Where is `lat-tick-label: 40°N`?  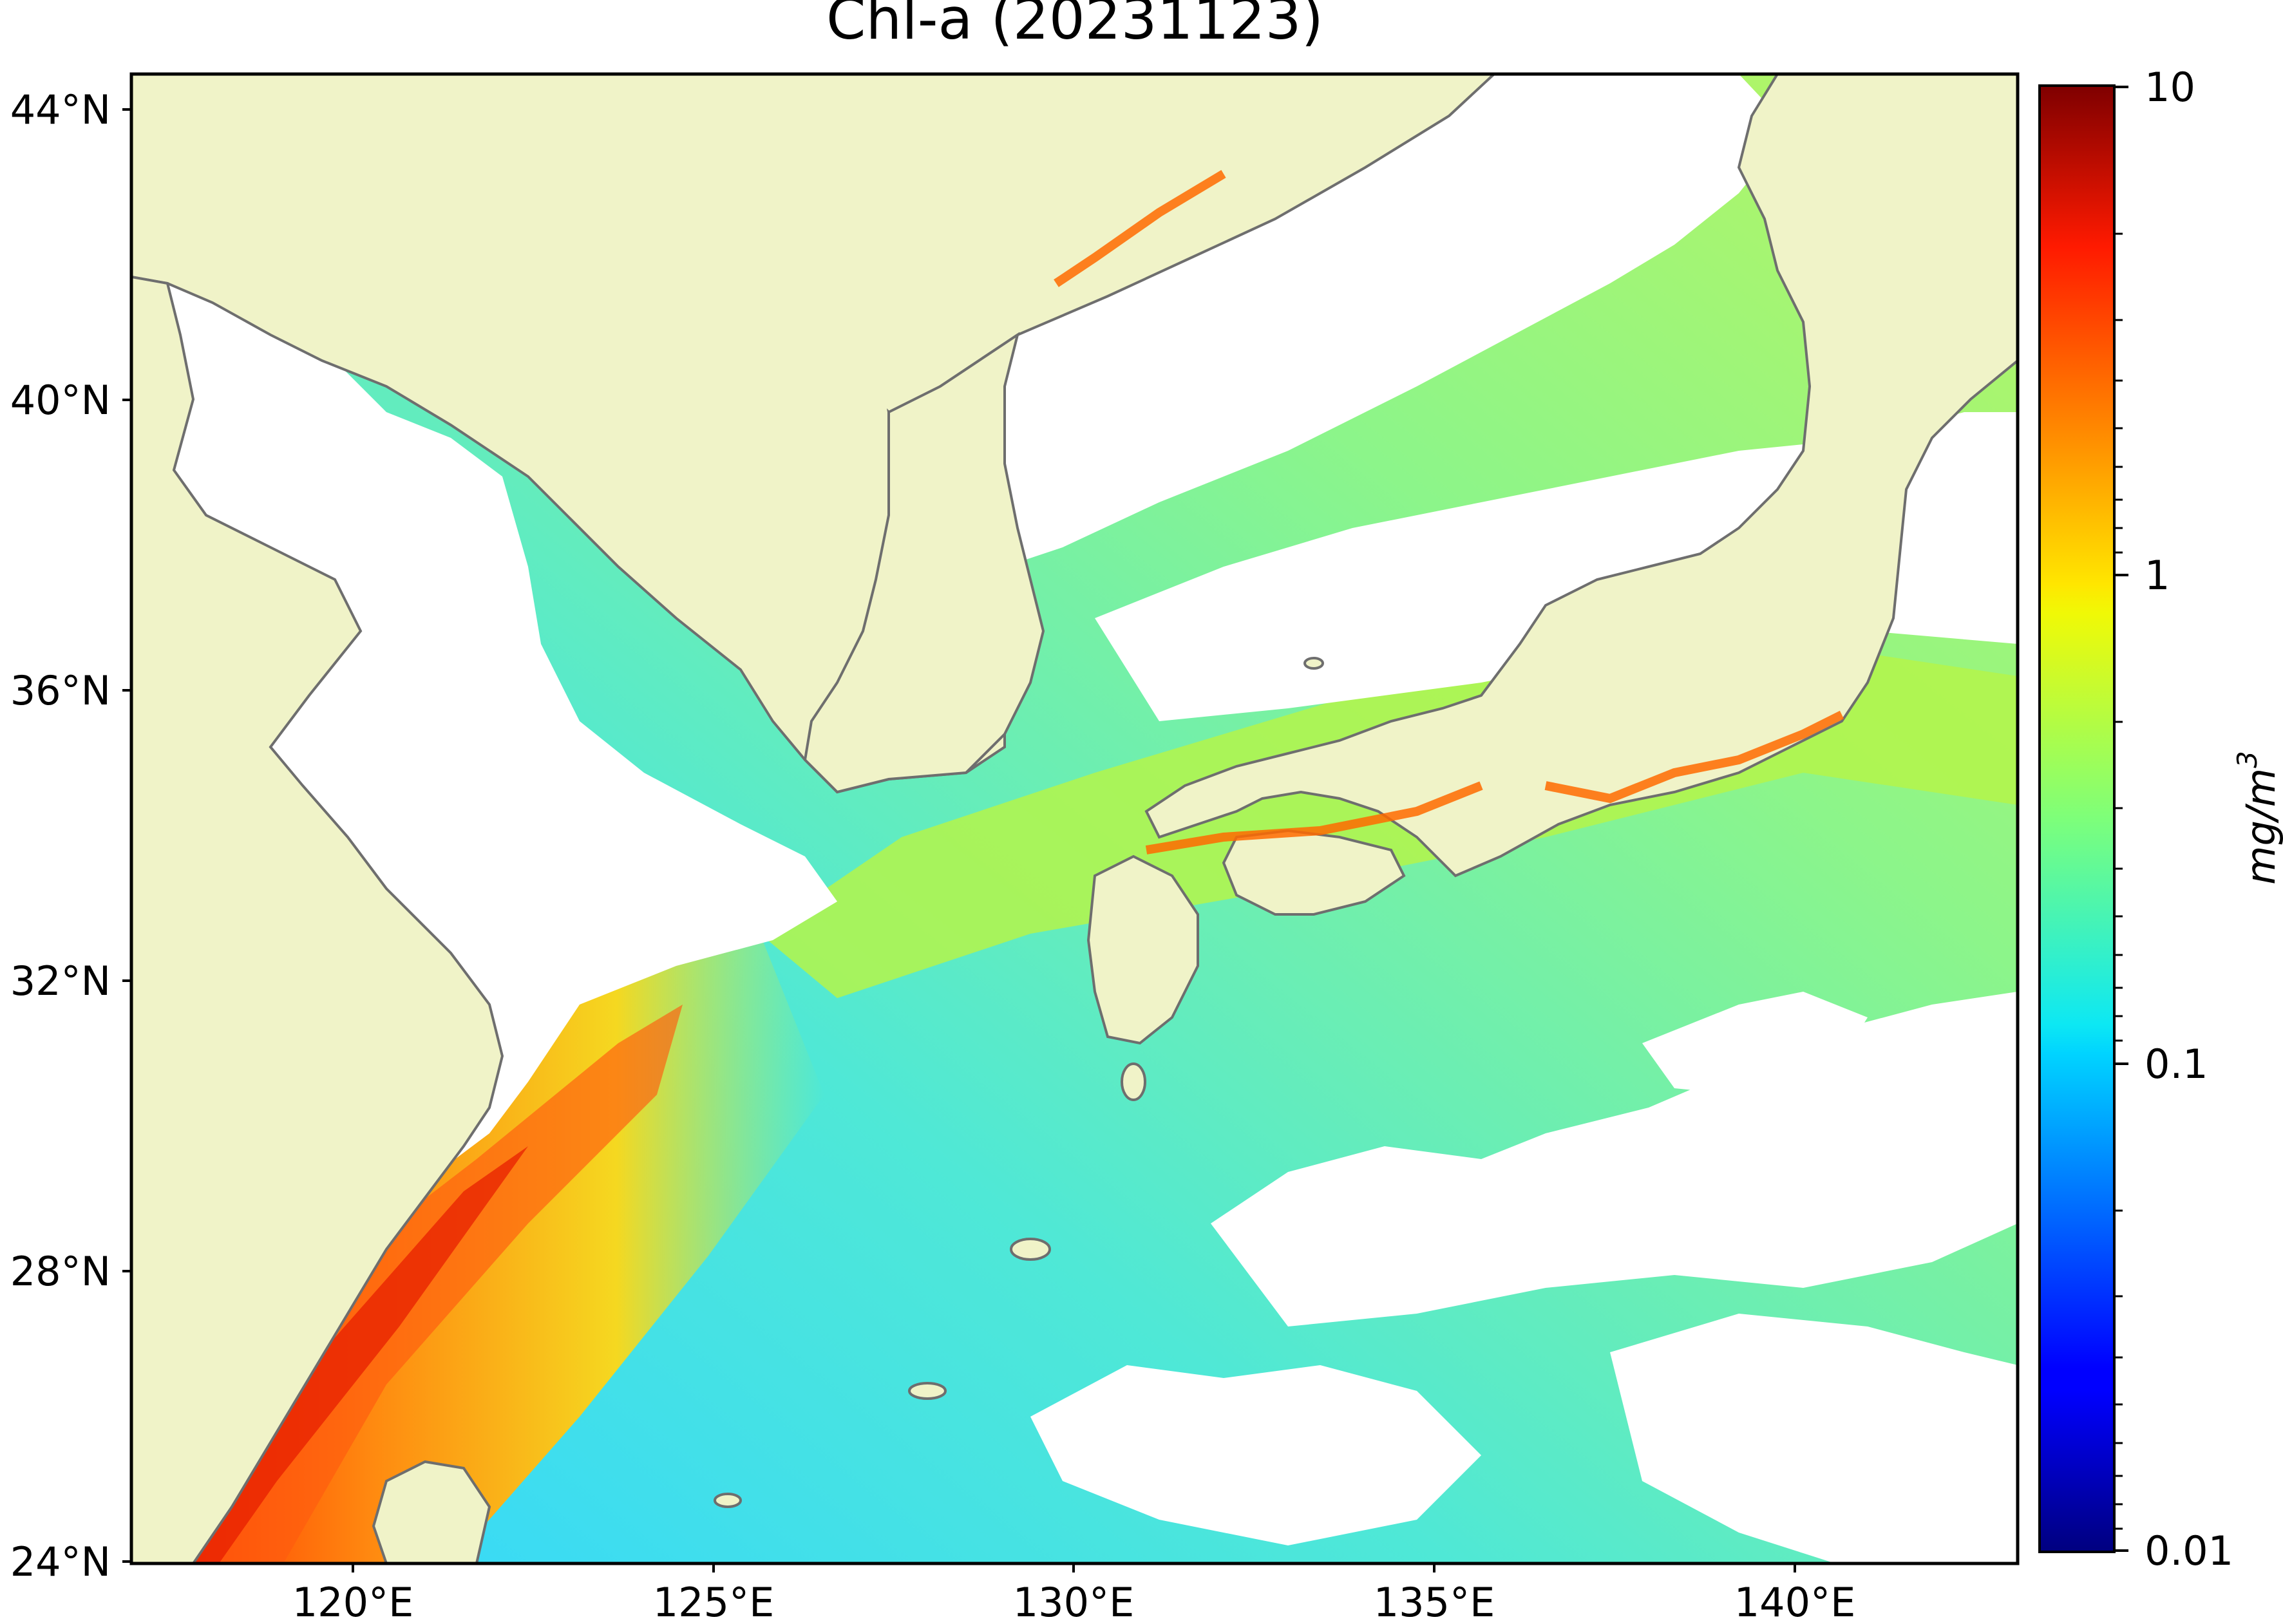
lat-tick-label: 40°N is located at coordinates (60, 401).